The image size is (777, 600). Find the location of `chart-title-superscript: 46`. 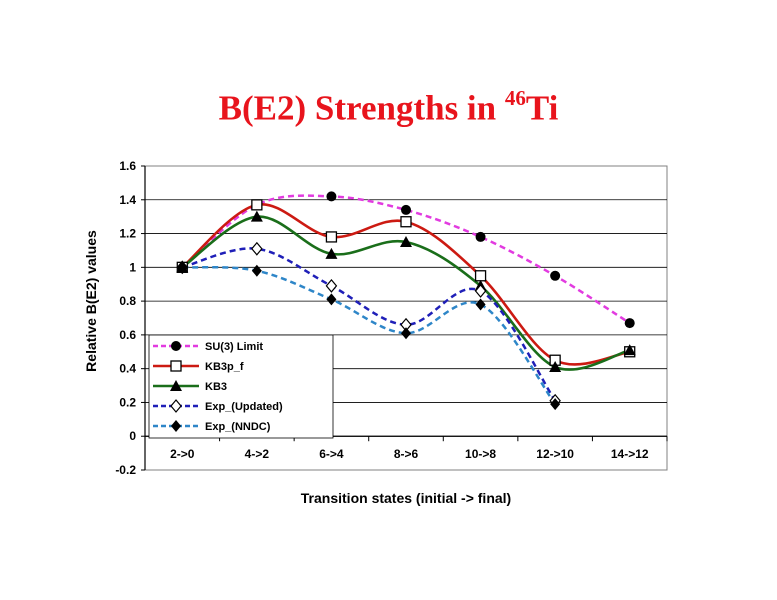

chart-title-superscript: 46 is located at coordinates (515, 98).